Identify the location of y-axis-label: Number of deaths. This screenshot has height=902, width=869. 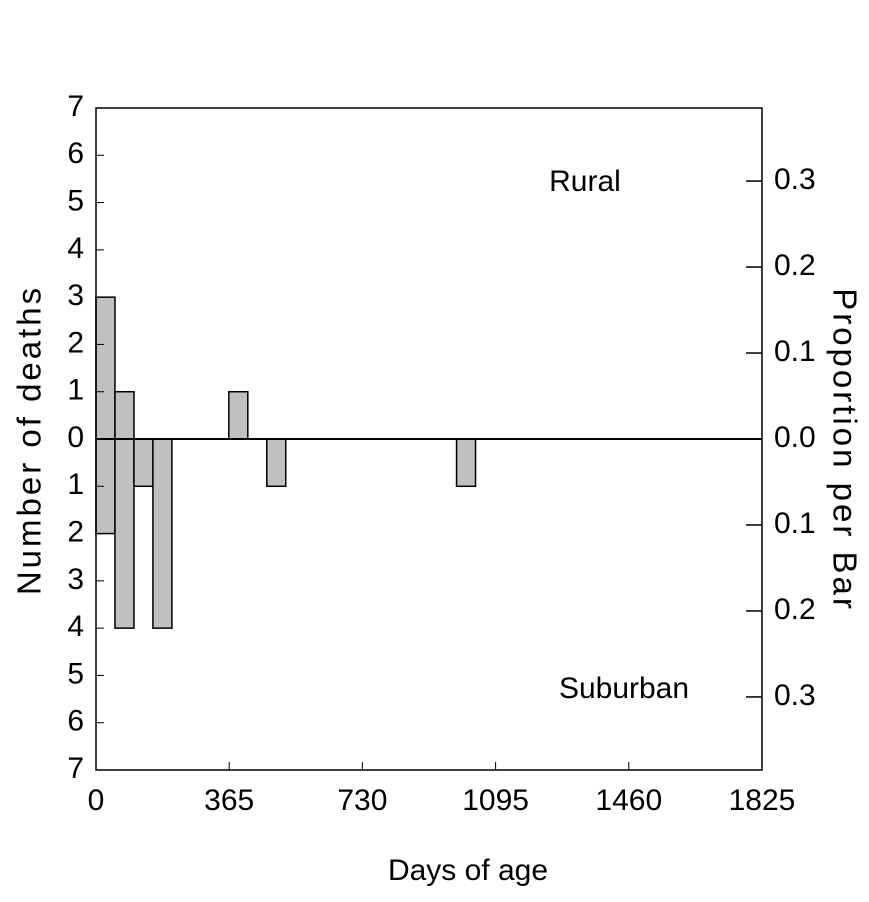
(29, 440).